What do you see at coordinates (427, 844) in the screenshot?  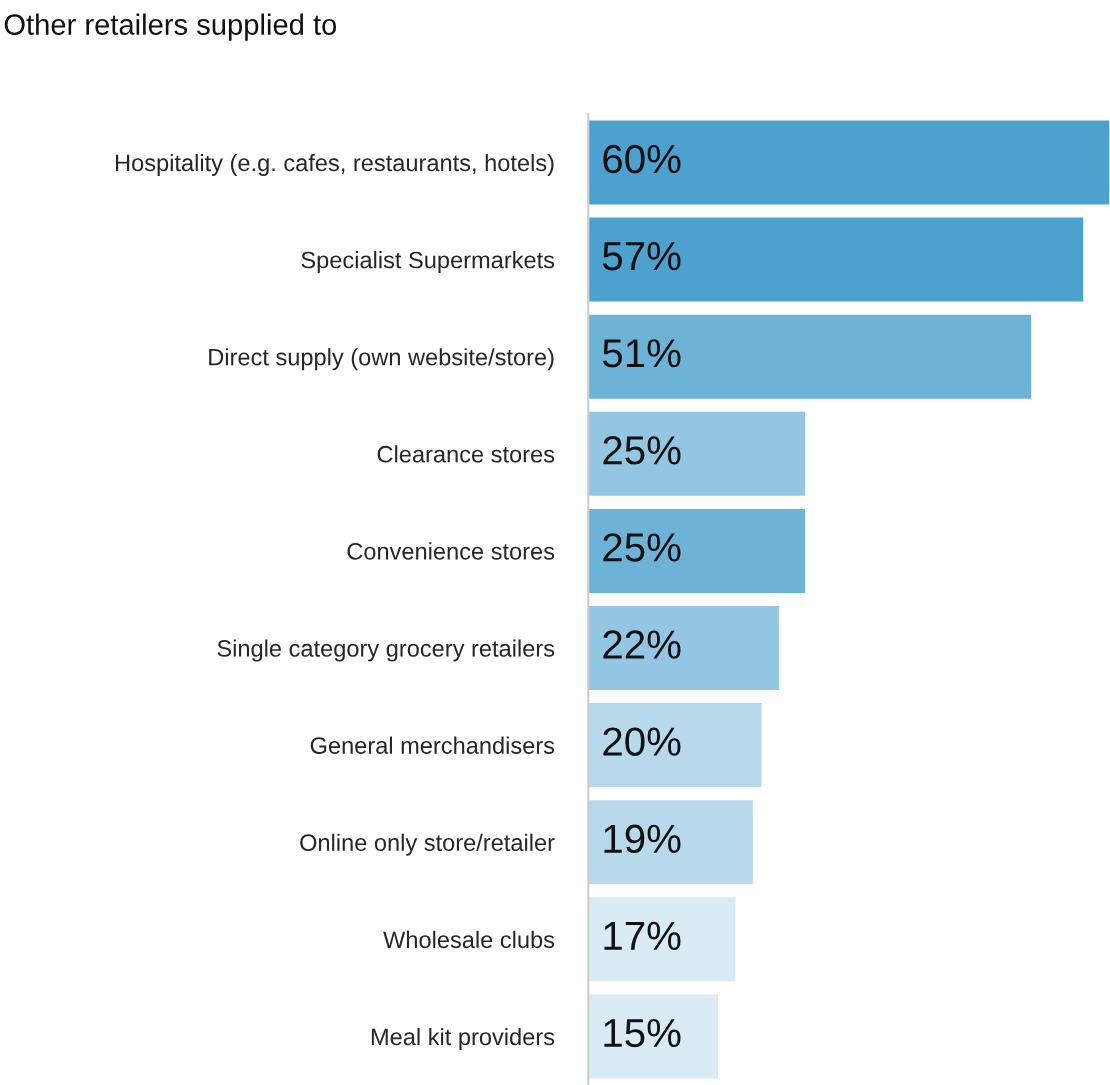 I see `y-tick-label: Online only store/retailer` at bounding box center [427, 844].